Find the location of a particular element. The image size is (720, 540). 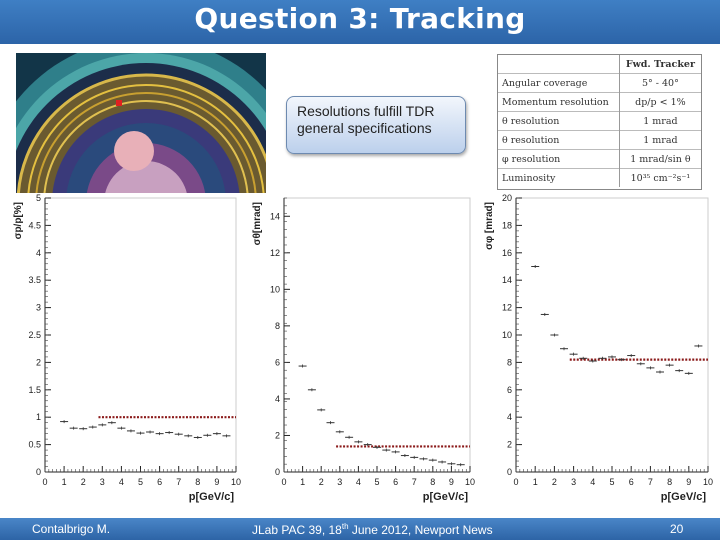

specs-value: 10³⁵ cm⁻²s⁻¹ is located at coordinates (659, 177).